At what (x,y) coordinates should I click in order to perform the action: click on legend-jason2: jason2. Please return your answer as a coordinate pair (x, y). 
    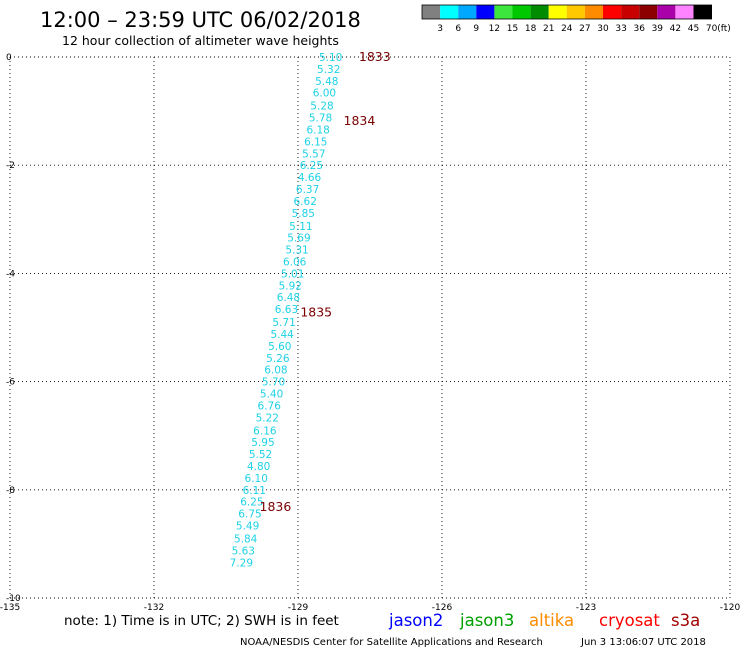
    Looking at the image, I should click on (415, 620).